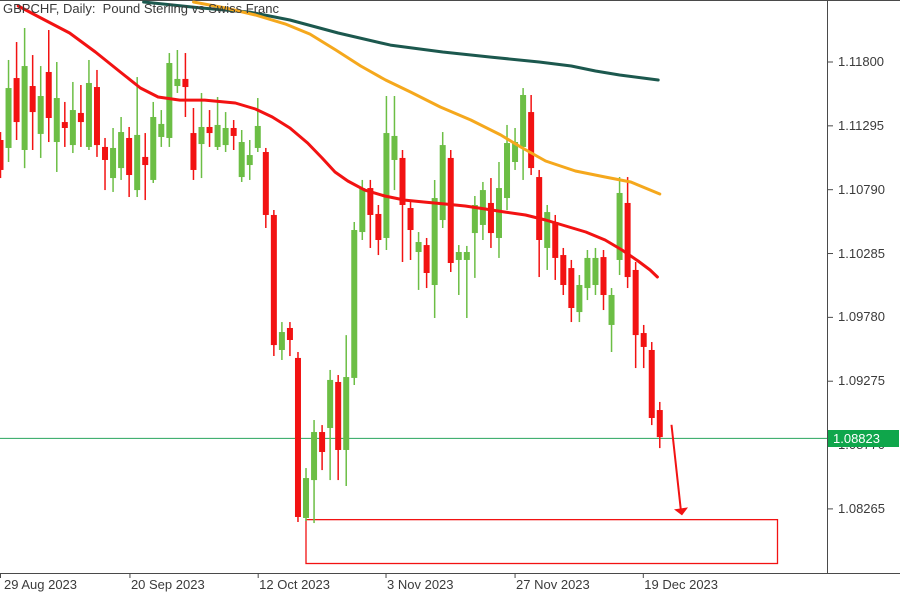  I want to click on time-axis-label: 29 Aug 2023, so click(41, 584).